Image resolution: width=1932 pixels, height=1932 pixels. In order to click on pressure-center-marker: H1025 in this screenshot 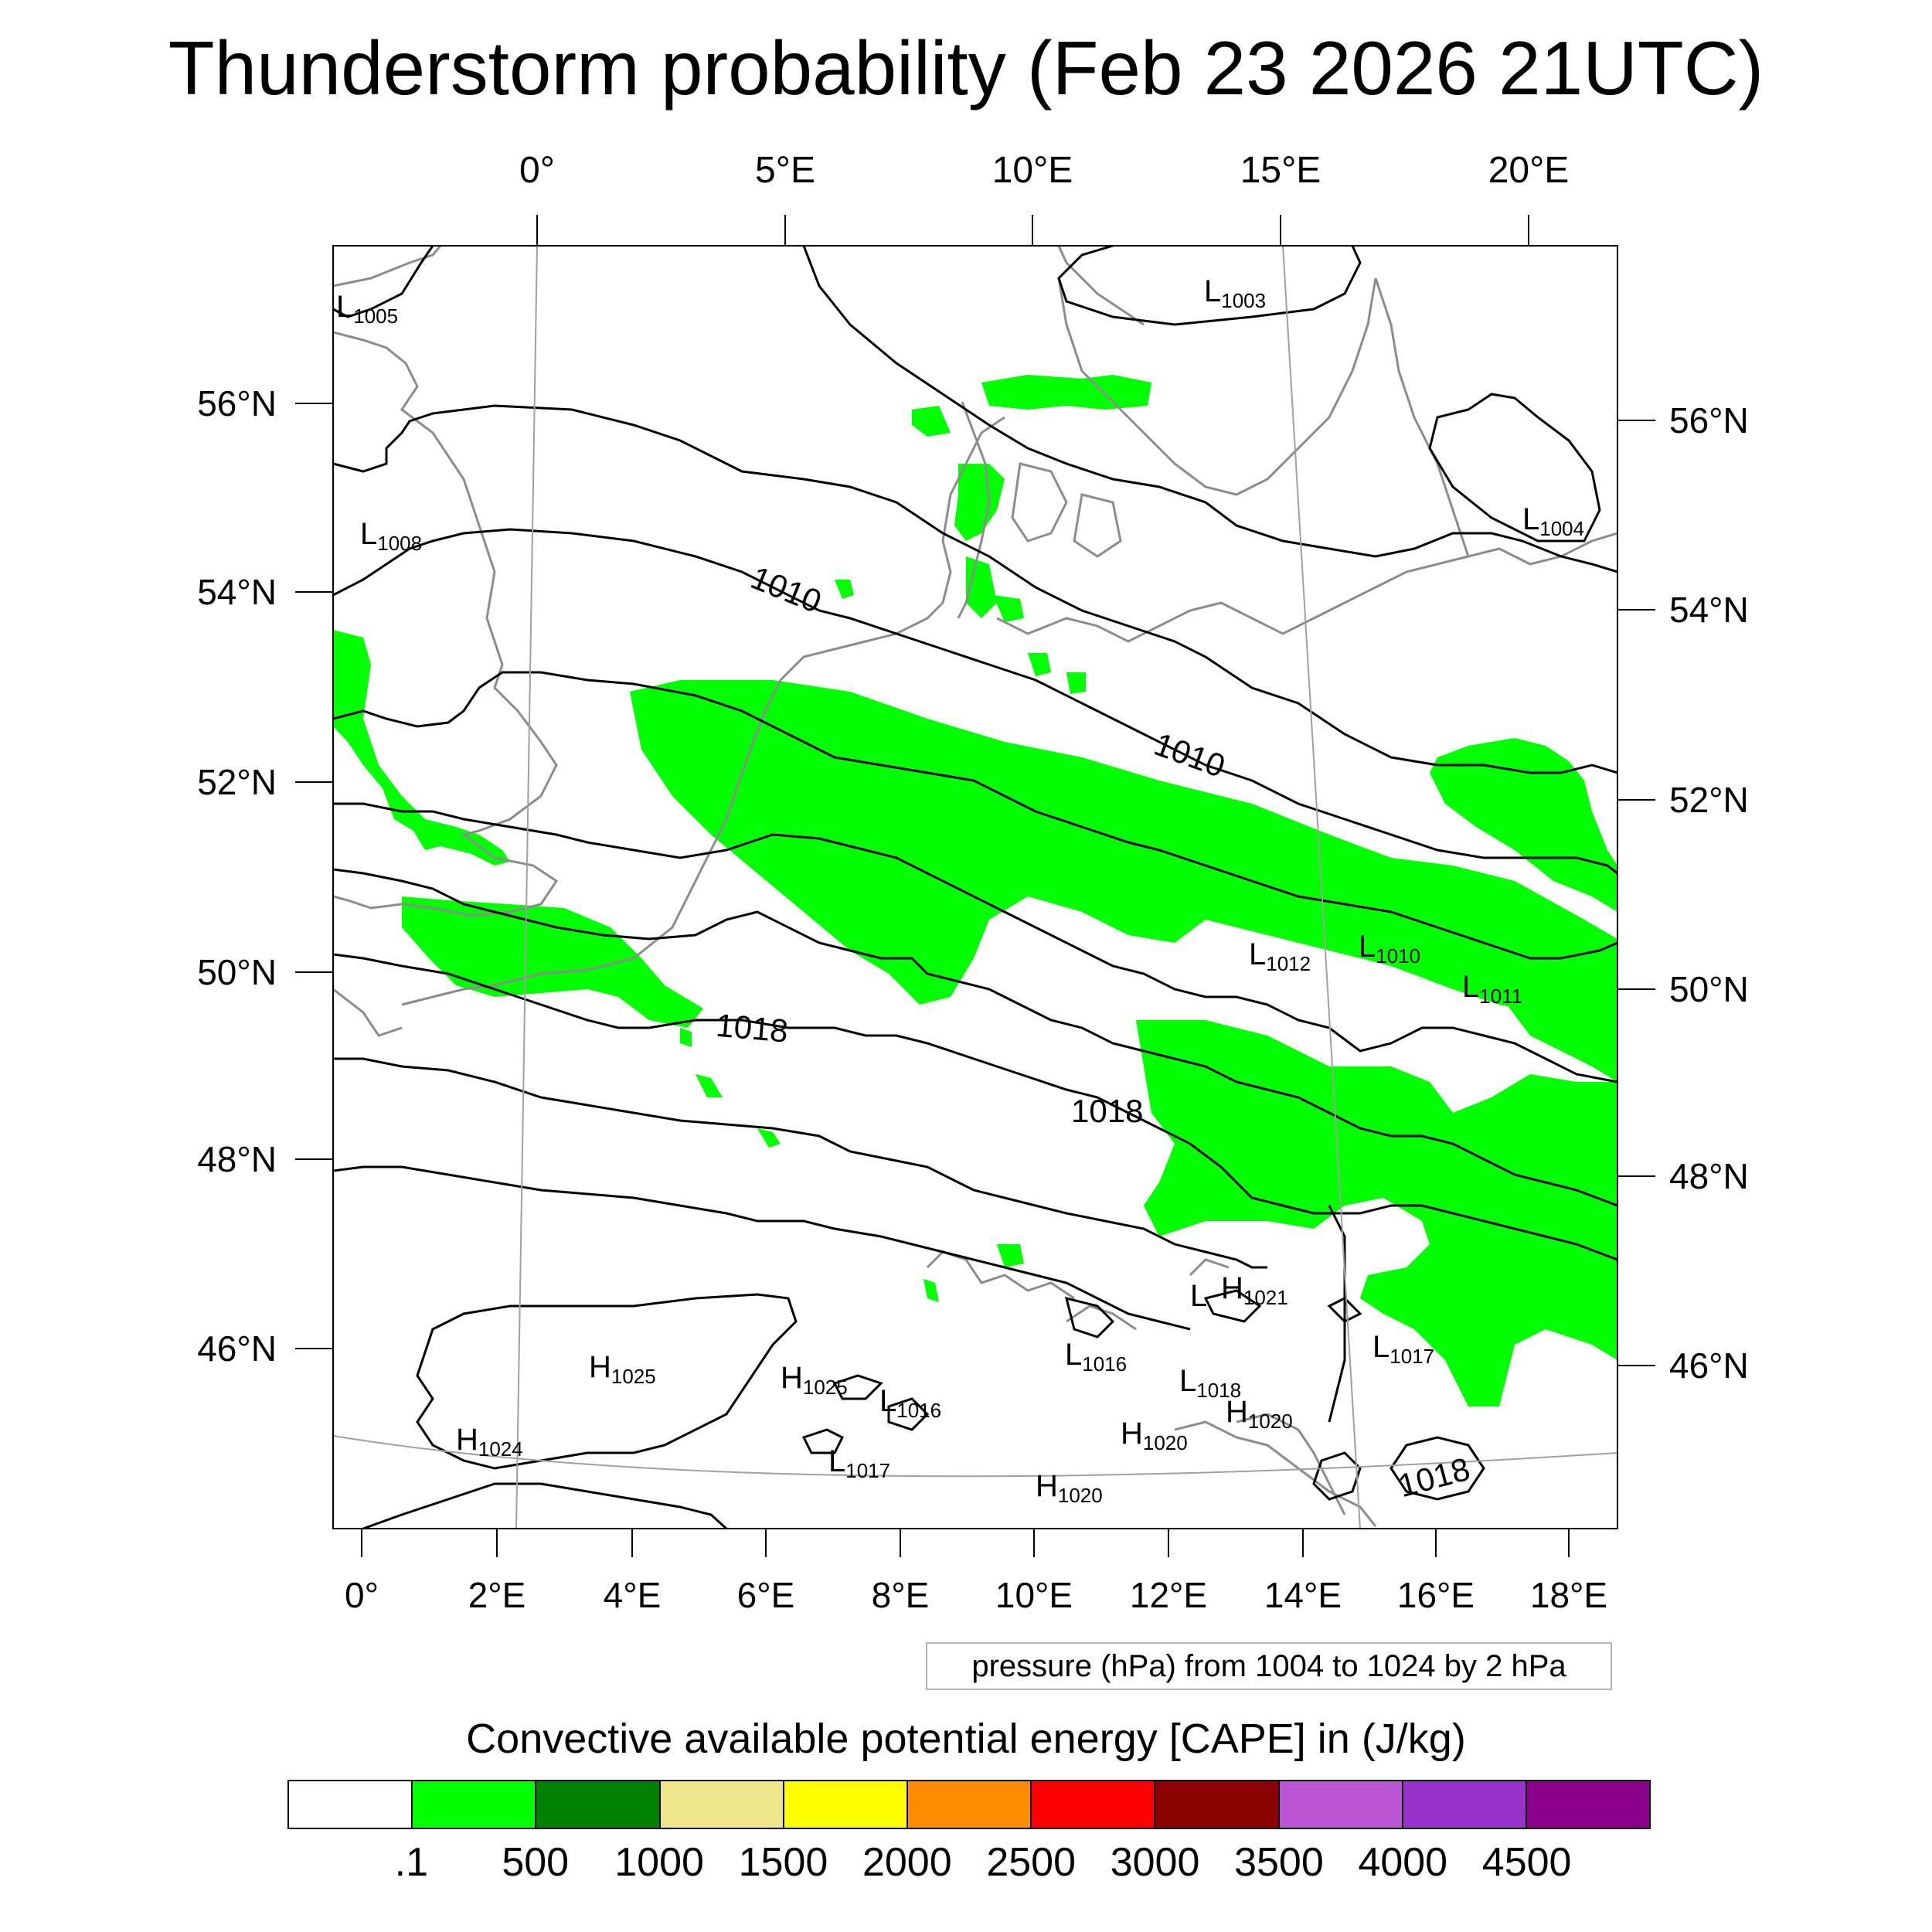, I will do `click(814, 1380)`.